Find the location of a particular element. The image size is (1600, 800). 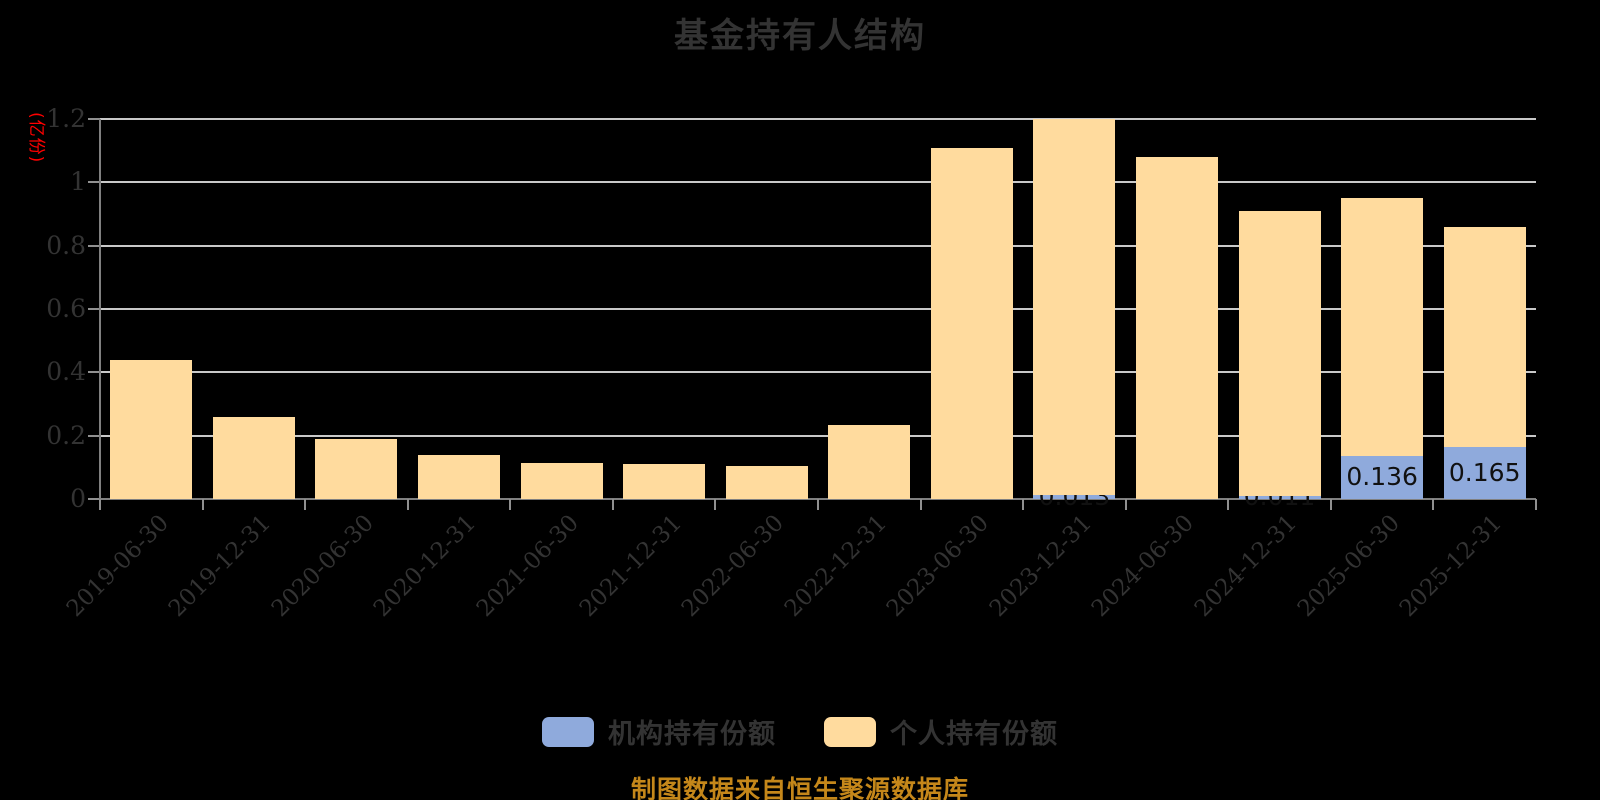

bar-2024-06-30-individual is located at coordinates (1177, 328).